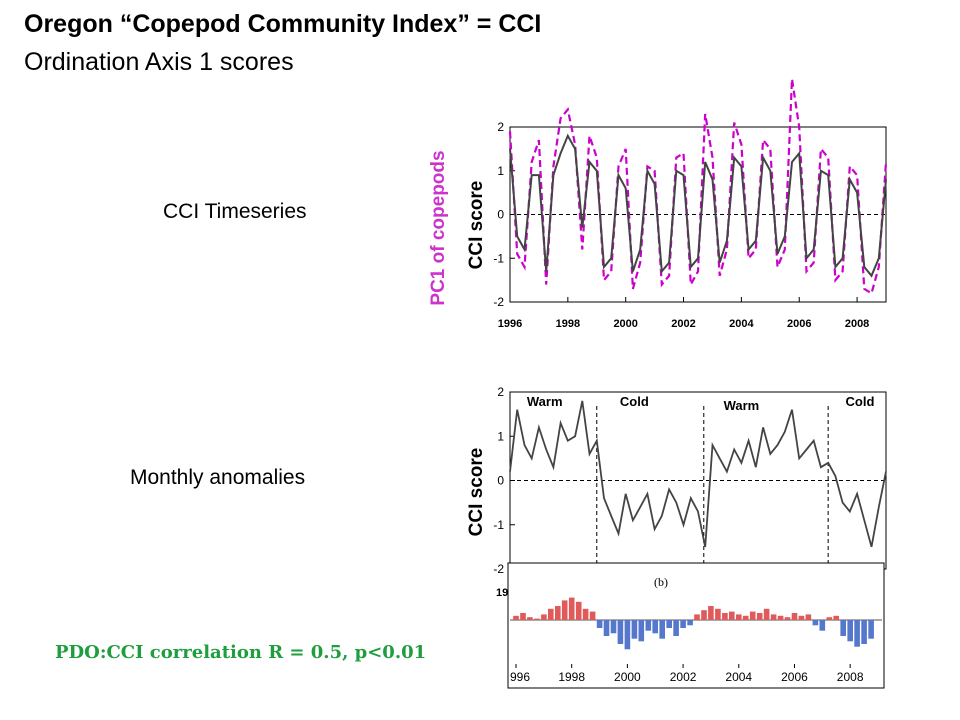  Describe the element at coordinates (520, 677) in the screenshot. I see `chart3-x-tick: 996` at that location.